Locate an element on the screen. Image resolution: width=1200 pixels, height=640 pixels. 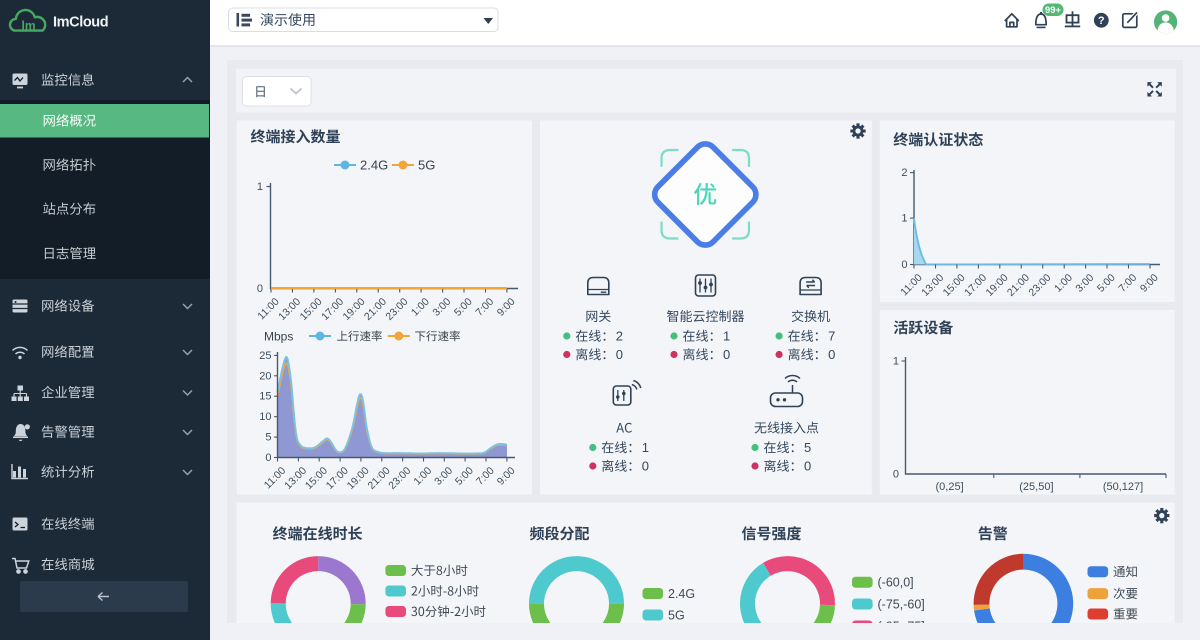
svg-text: (0,25] is located at coordinates (950, 487).